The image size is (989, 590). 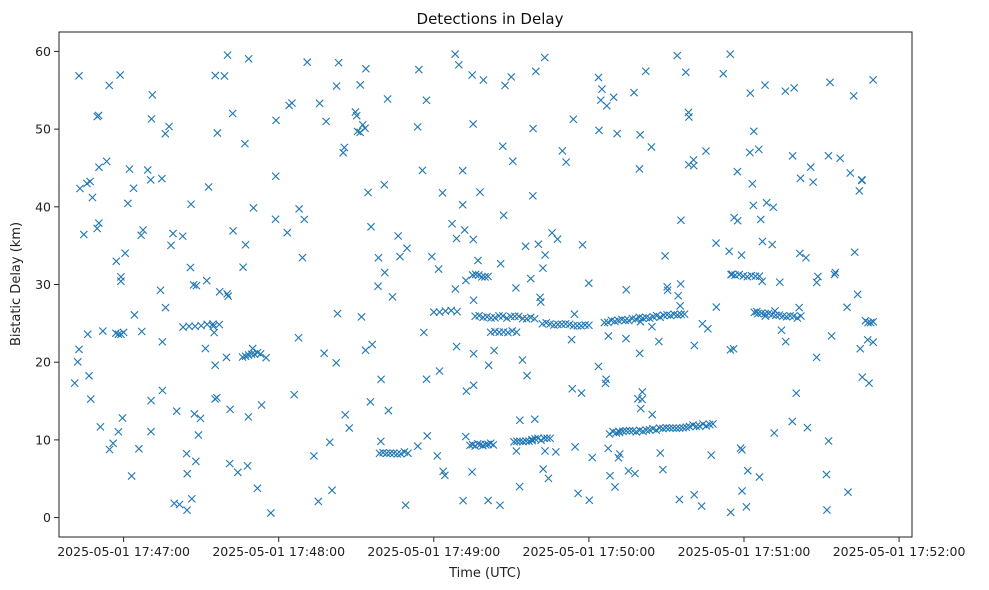 I want to click on y-tick-label: 0, so click(x=47, y=517).